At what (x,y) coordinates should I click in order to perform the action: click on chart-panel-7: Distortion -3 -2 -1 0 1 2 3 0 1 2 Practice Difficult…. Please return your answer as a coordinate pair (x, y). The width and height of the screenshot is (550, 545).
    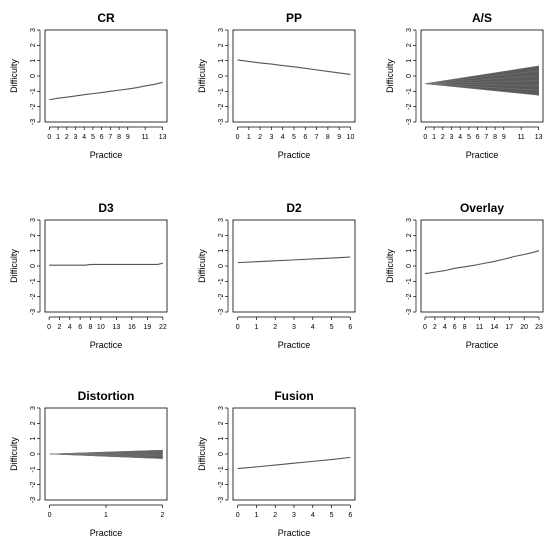
    Looking at the image, I should click on (88, 463).